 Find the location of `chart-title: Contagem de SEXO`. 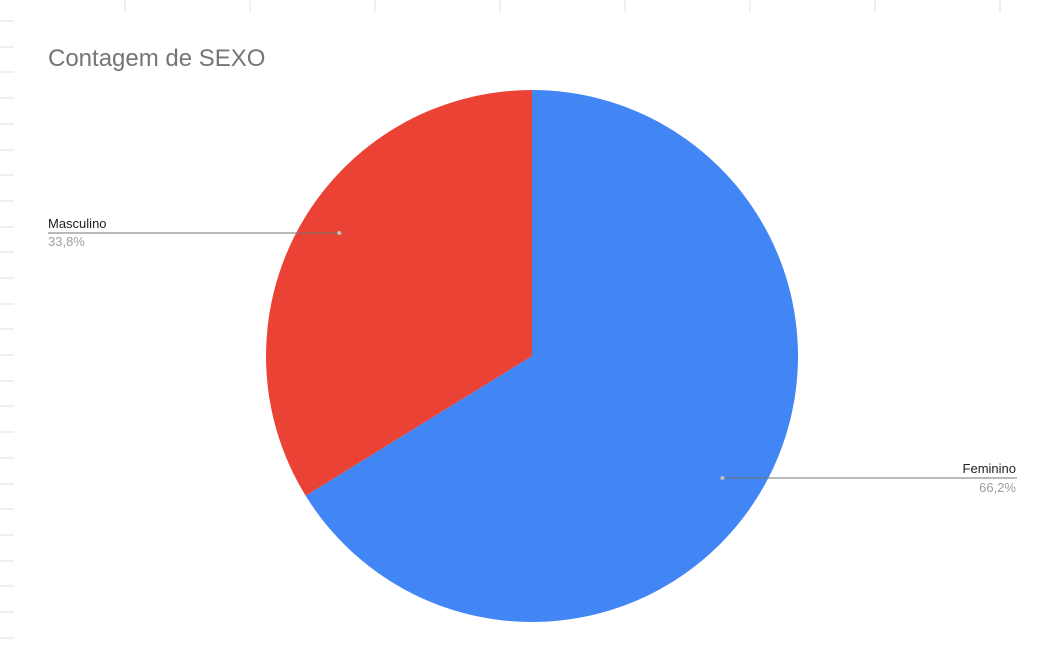

chart-title: Contagem de SEXO is located at coordinates (156, 58).